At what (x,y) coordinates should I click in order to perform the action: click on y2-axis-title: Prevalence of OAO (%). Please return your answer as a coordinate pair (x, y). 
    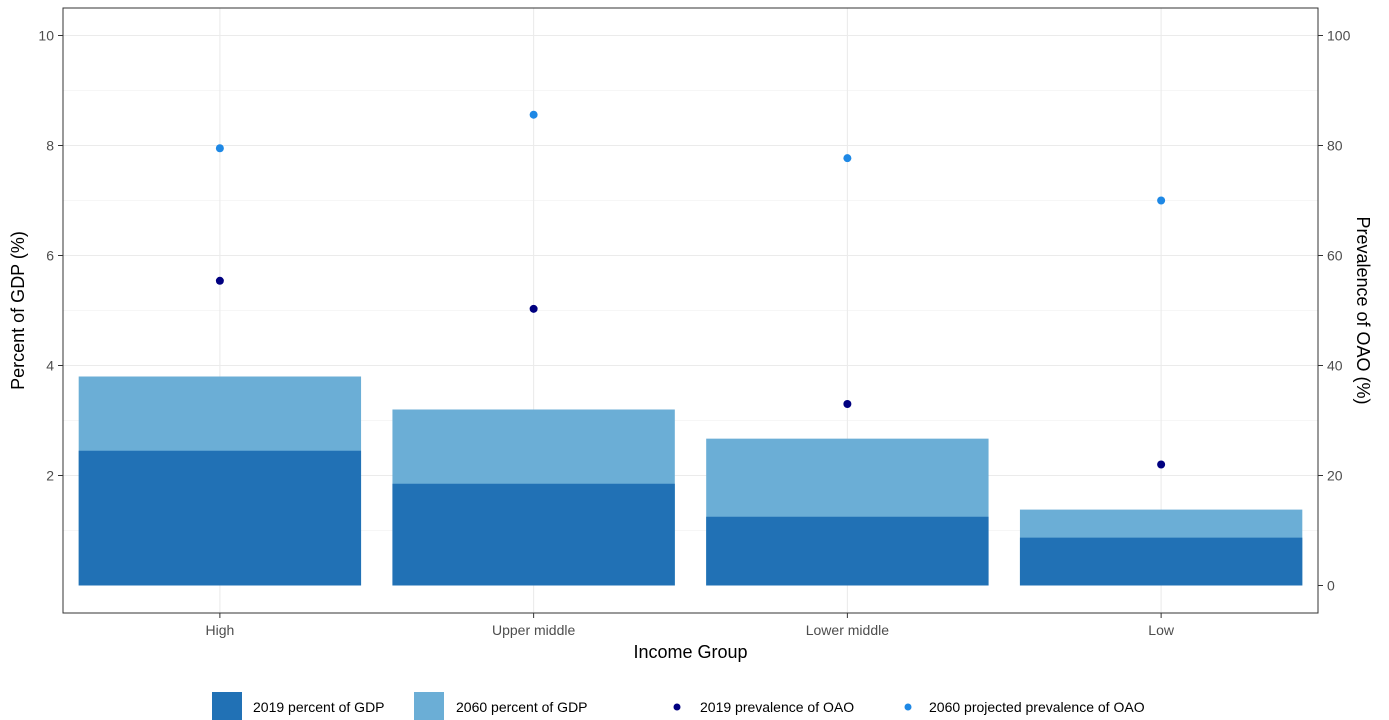
    Looking at the image, I should click on (1363, 310).